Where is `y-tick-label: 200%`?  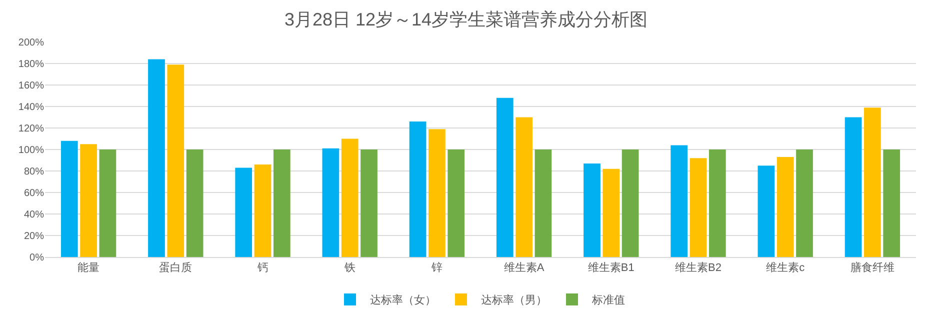 y-tick-label: 200% is located at coordinates (31, 43).